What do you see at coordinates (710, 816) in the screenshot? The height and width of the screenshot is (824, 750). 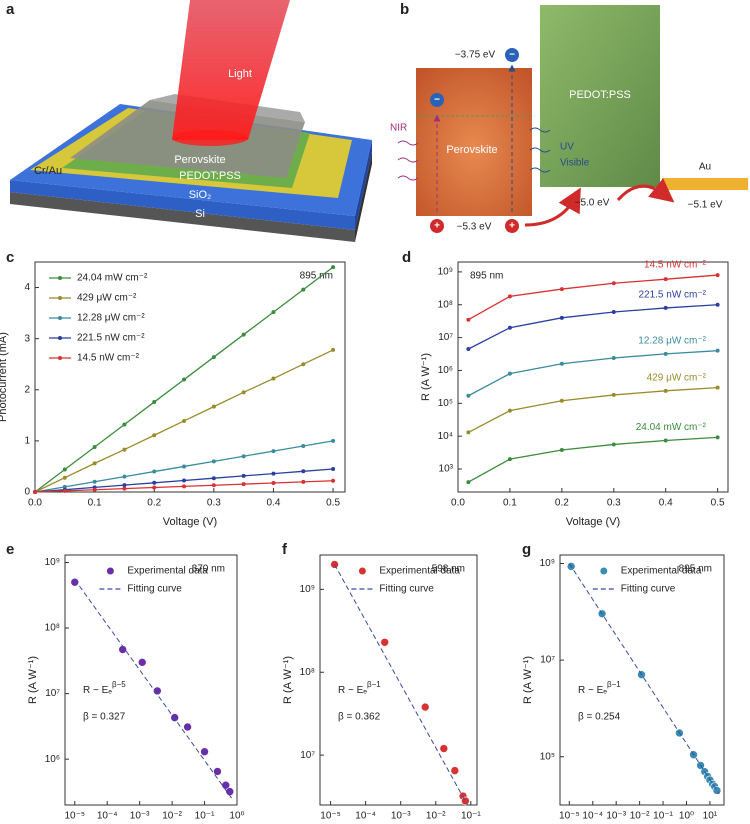 I see `x-tick-label: 10¹` at bounding box center [710, 816].